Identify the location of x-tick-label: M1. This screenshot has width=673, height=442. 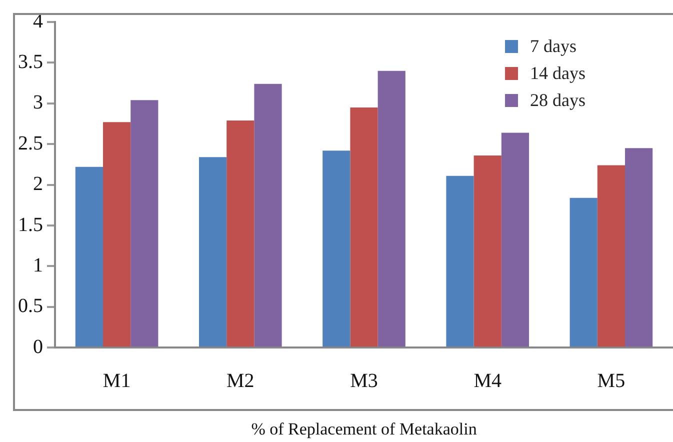
(116, 381).